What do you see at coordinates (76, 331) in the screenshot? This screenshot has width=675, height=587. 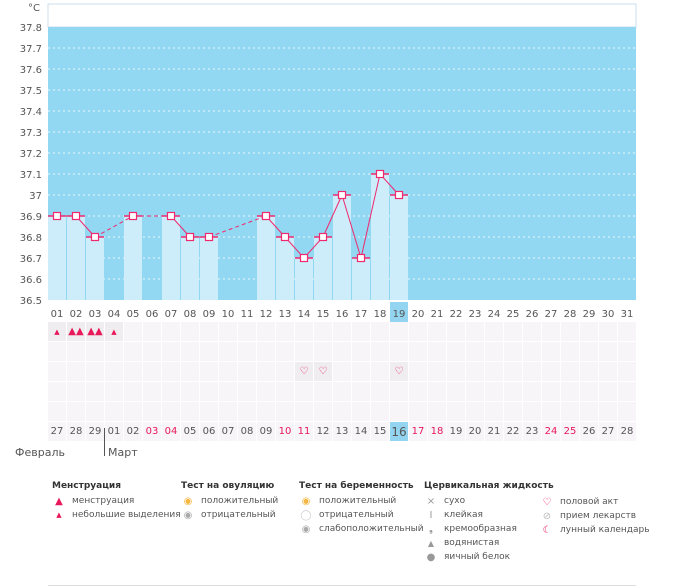 I see `day-cell: ▲▲` at bounding box center [76, 331].